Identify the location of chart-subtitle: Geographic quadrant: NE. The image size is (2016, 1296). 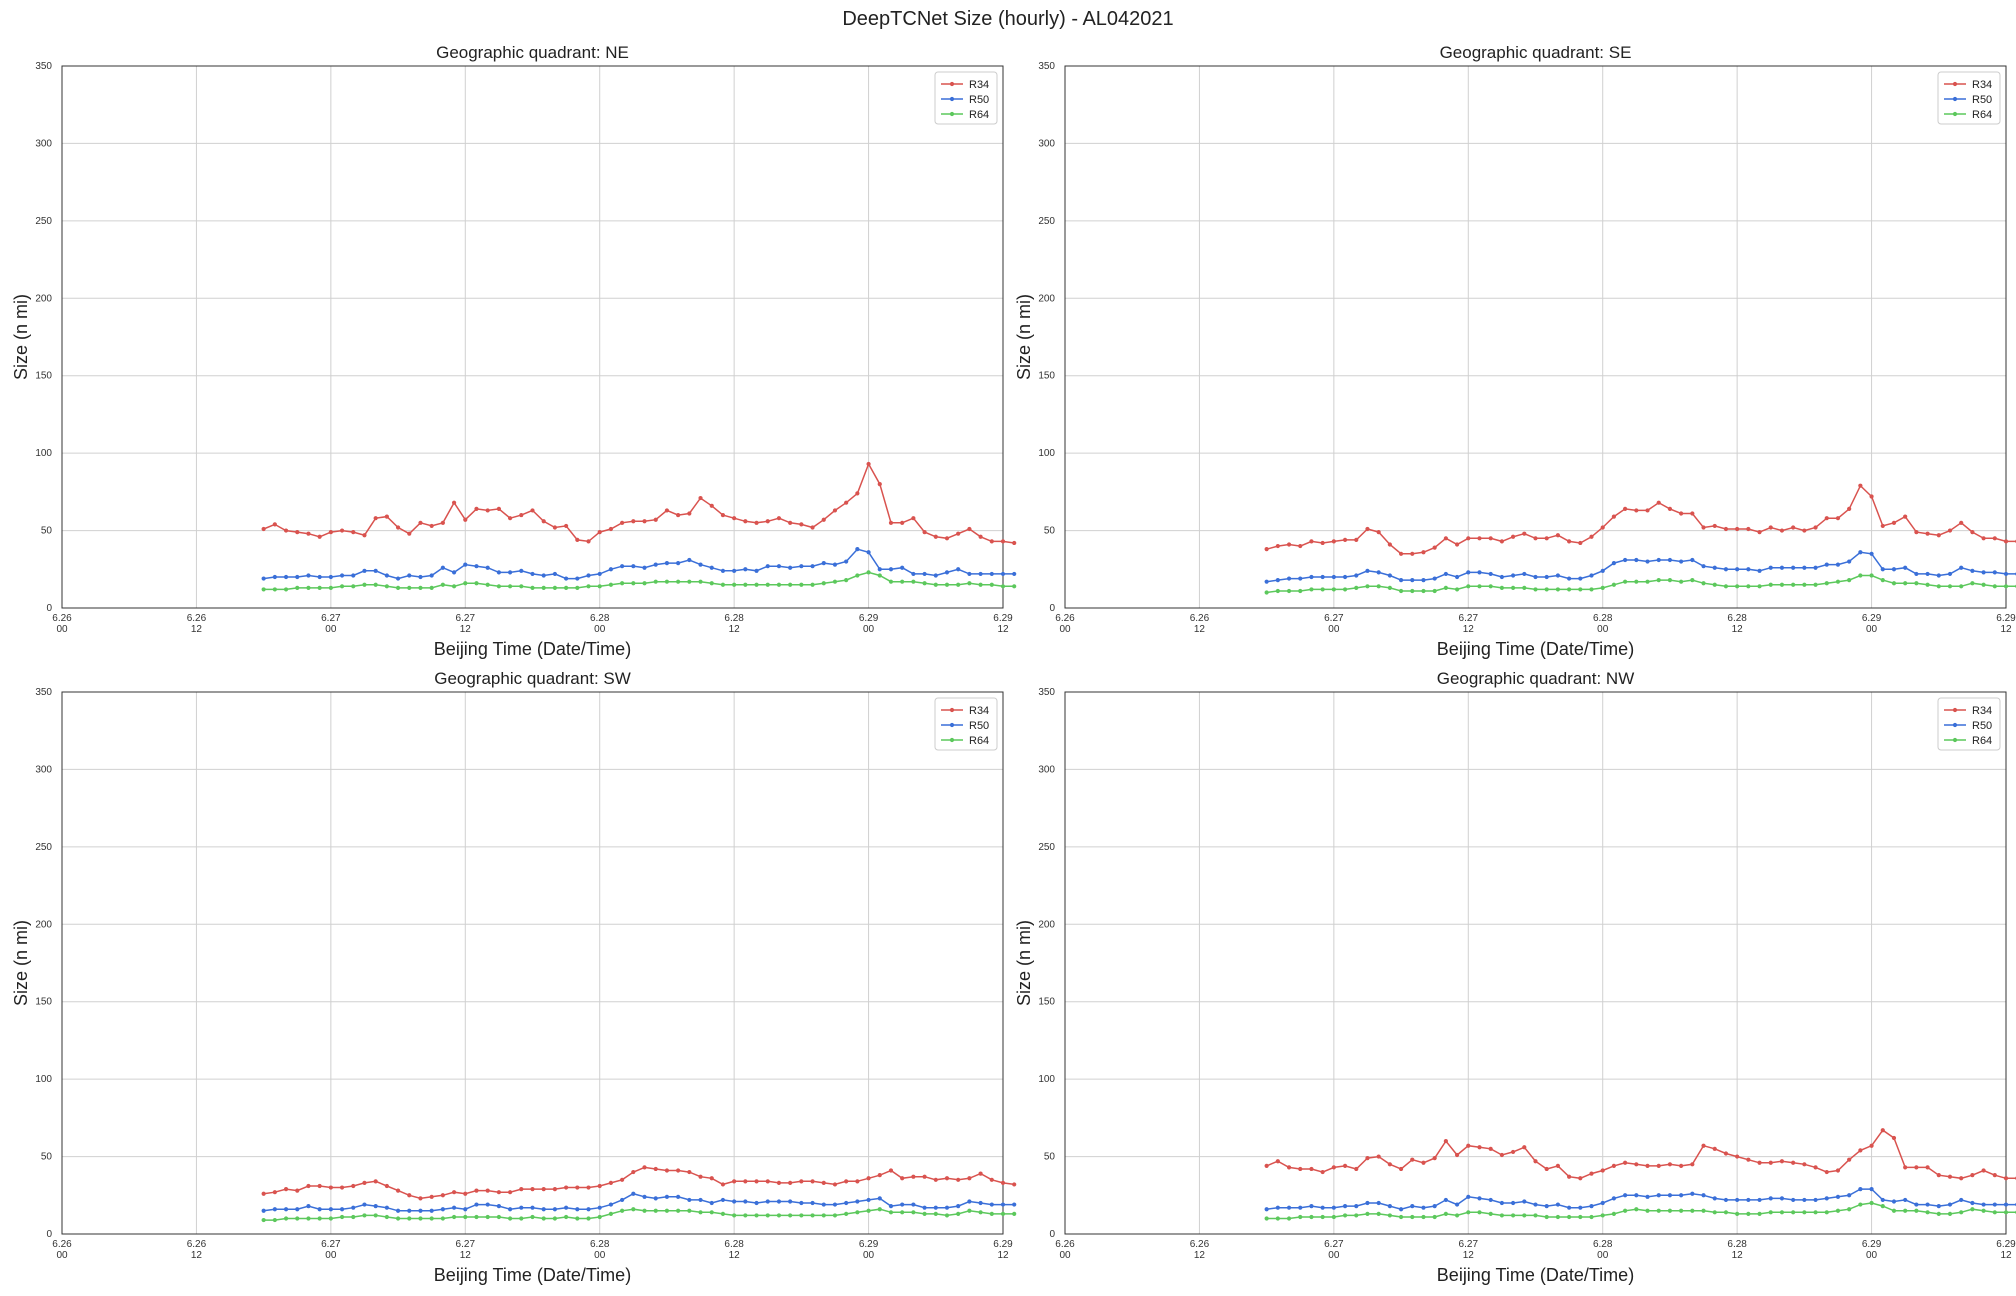
(532, 52).